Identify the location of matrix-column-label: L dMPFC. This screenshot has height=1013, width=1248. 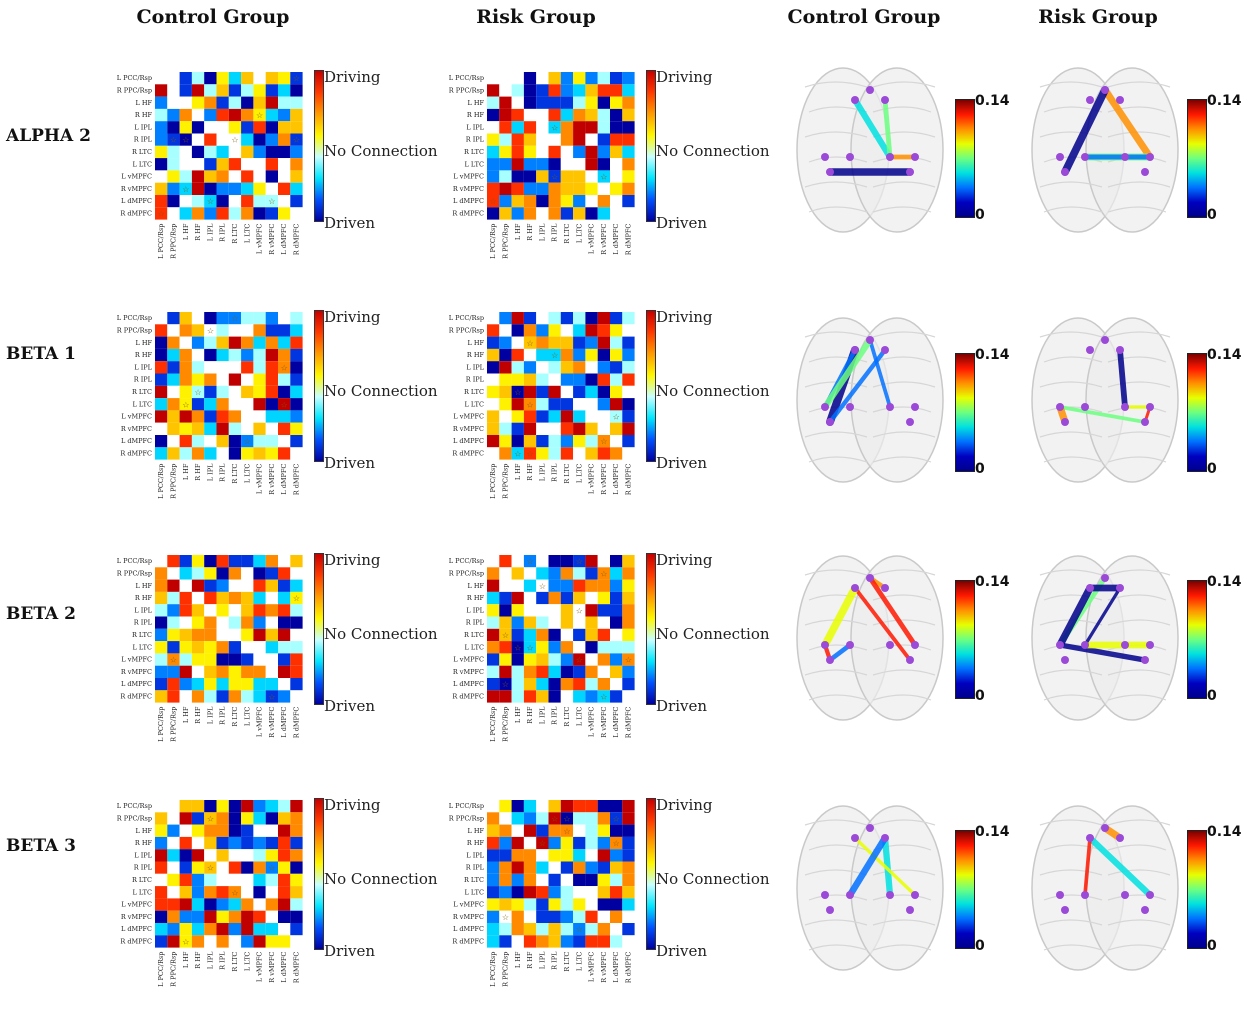
(616, 722).